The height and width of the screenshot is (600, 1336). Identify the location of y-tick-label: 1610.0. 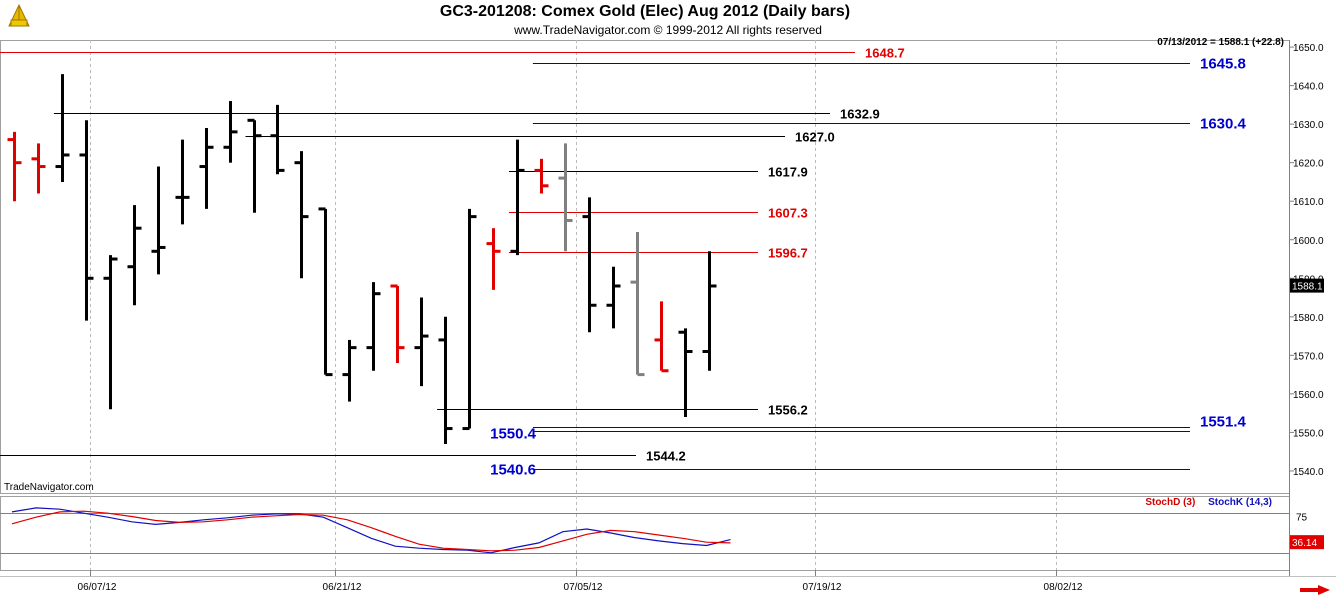
(1308, 202).